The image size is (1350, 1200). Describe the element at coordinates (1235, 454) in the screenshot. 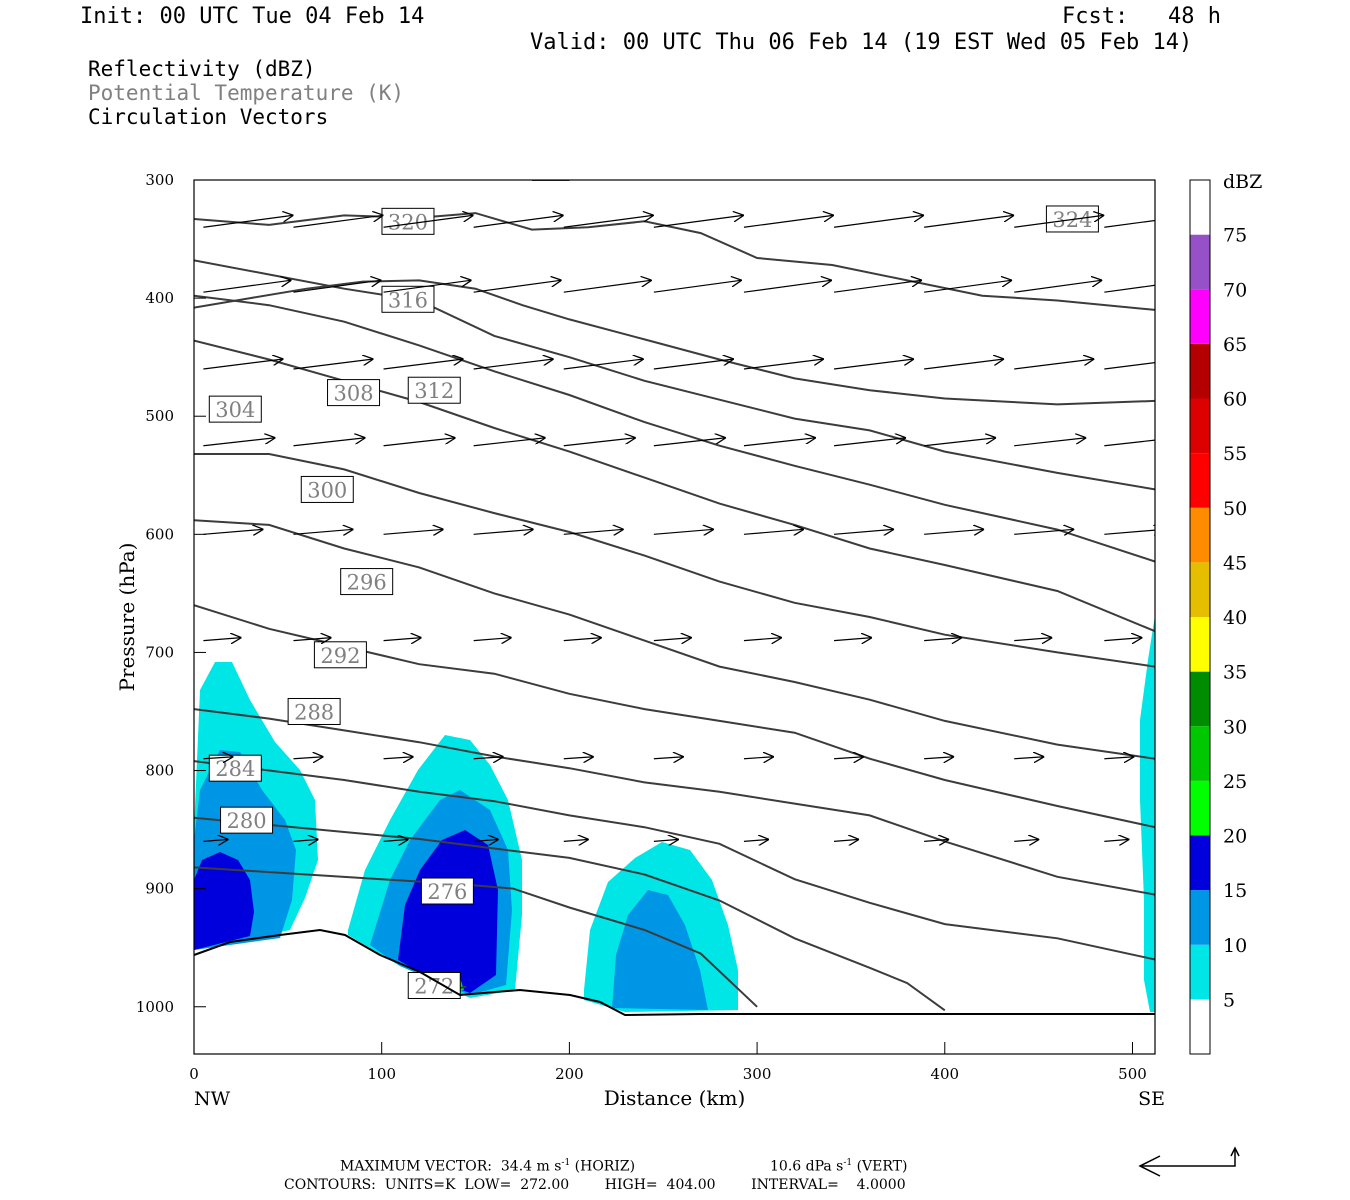

I see `colorbar-label: 55` at that location.